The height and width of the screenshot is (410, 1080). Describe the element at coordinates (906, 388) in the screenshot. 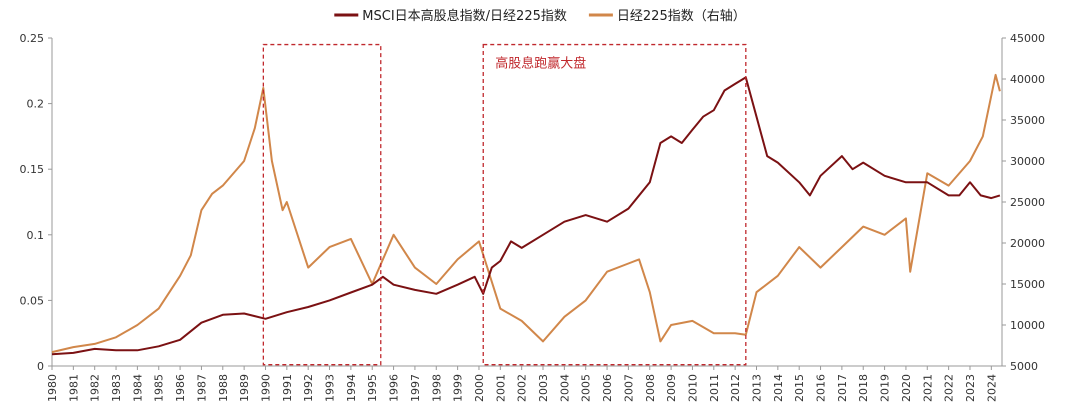

I see `x-tick-label: 2020` at that location.